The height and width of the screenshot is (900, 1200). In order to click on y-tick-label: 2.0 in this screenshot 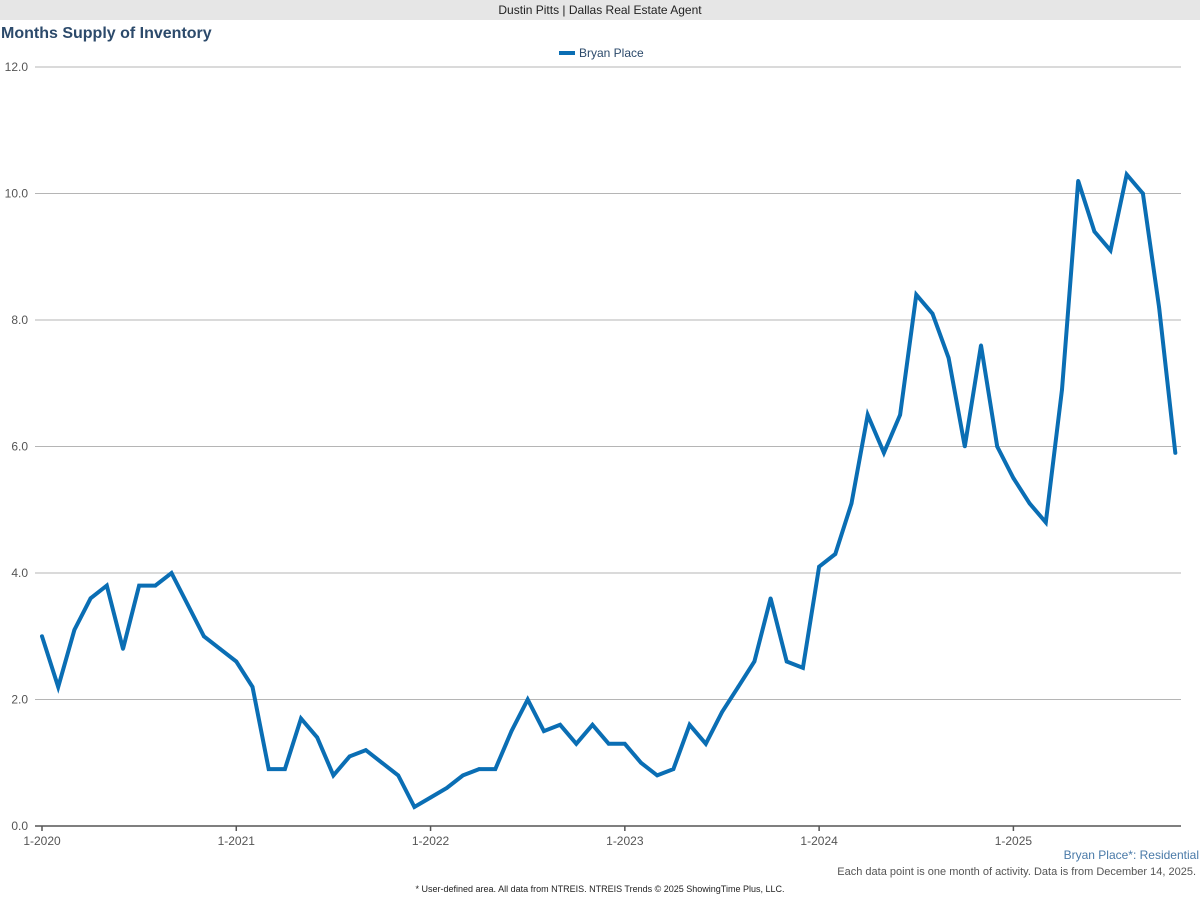, I will do `click(19, 700)`.